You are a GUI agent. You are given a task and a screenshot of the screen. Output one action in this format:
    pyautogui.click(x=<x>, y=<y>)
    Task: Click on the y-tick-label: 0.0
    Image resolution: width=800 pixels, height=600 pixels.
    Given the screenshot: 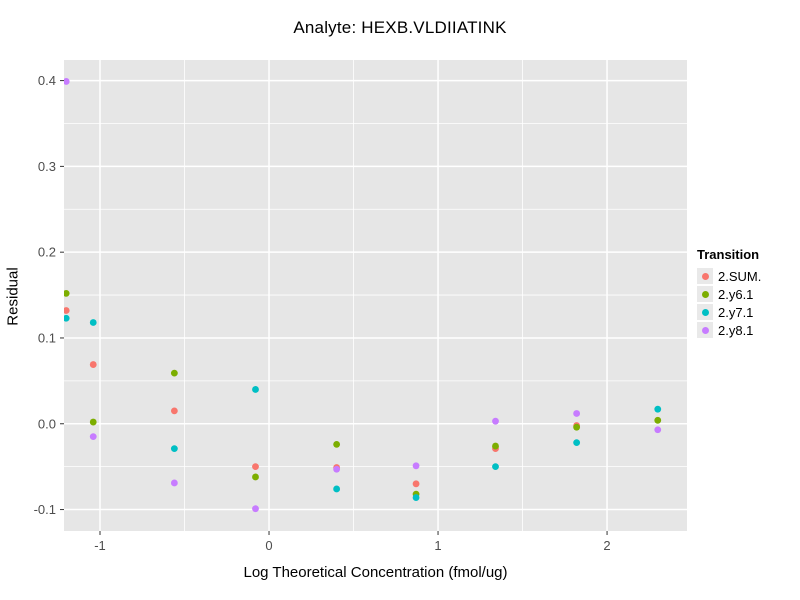 What is the action you would take?
    pyautogui.click(x=47, y=423)
    